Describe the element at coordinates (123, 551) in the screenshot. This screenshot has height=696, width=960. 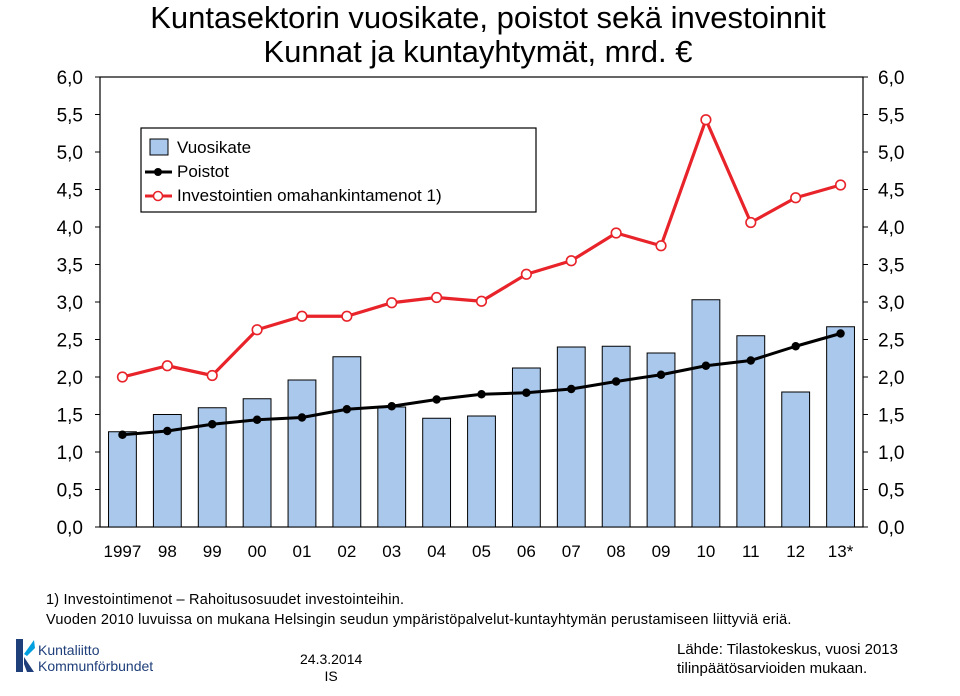
I see `x-tick-label: 1997` at that location.